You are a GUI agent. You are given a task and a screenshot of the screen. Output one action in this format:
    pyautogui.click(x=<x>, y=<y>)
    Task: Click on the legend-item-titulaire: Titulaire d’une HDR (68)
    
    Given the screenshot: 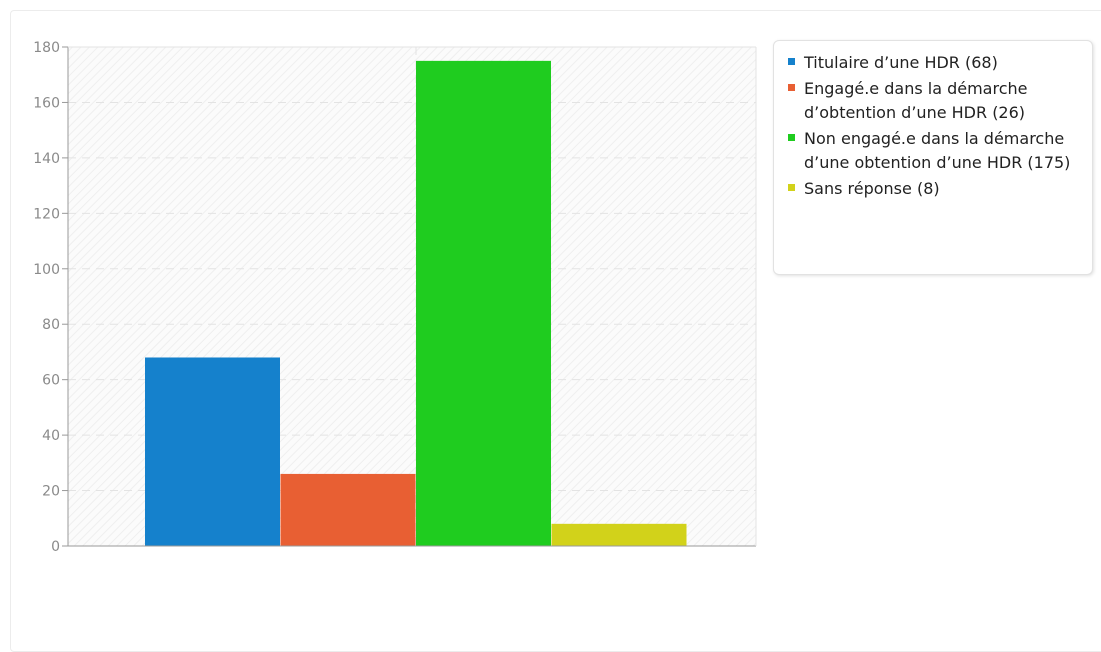 What is the action you would take?
    pyautogui.click(x=935, y=63)
    